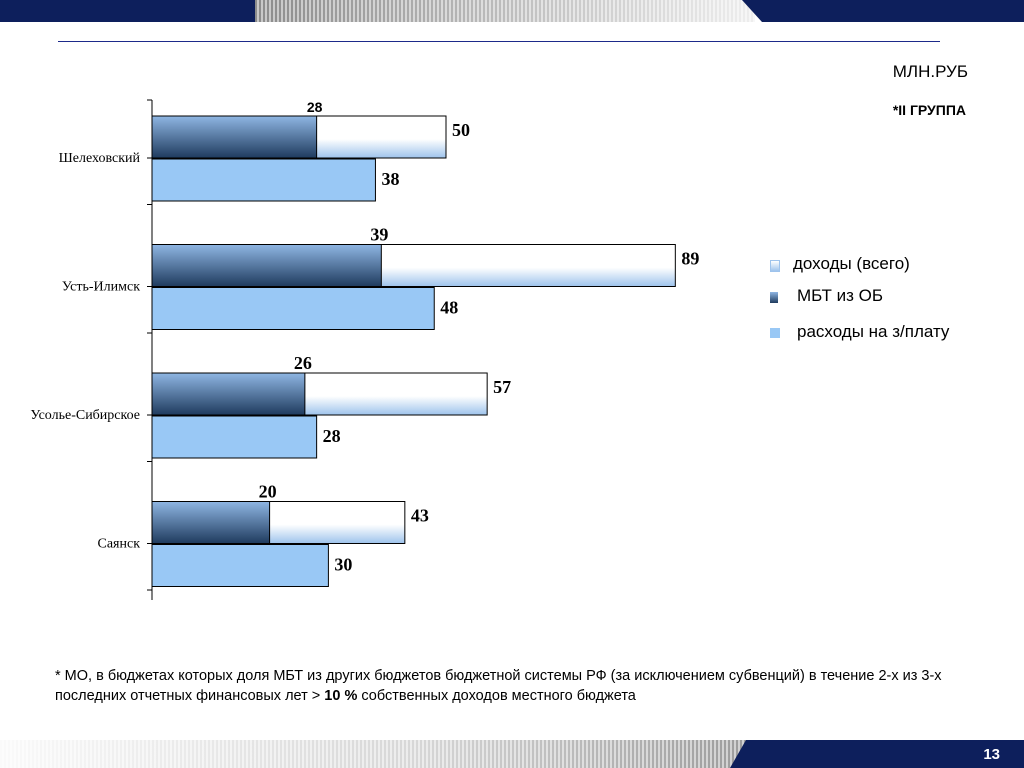  I want to click on salary-data-label: 28, so click(332, 436).